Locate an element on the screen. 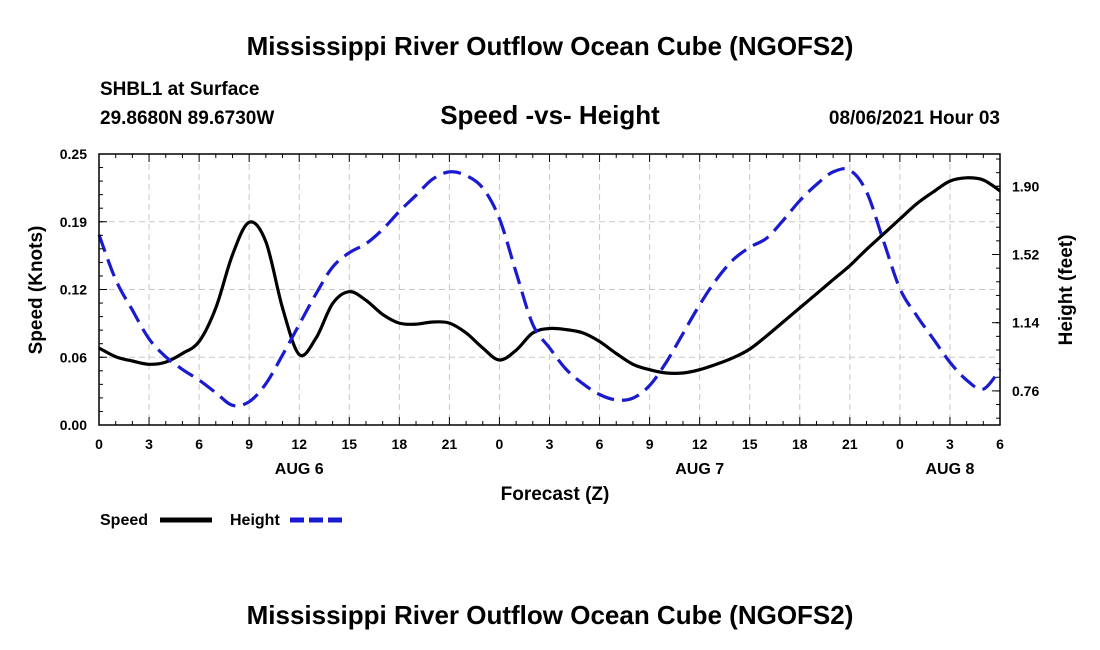  y-axis-left-label: Speed (Knots) is located at coordinates (36, 290).